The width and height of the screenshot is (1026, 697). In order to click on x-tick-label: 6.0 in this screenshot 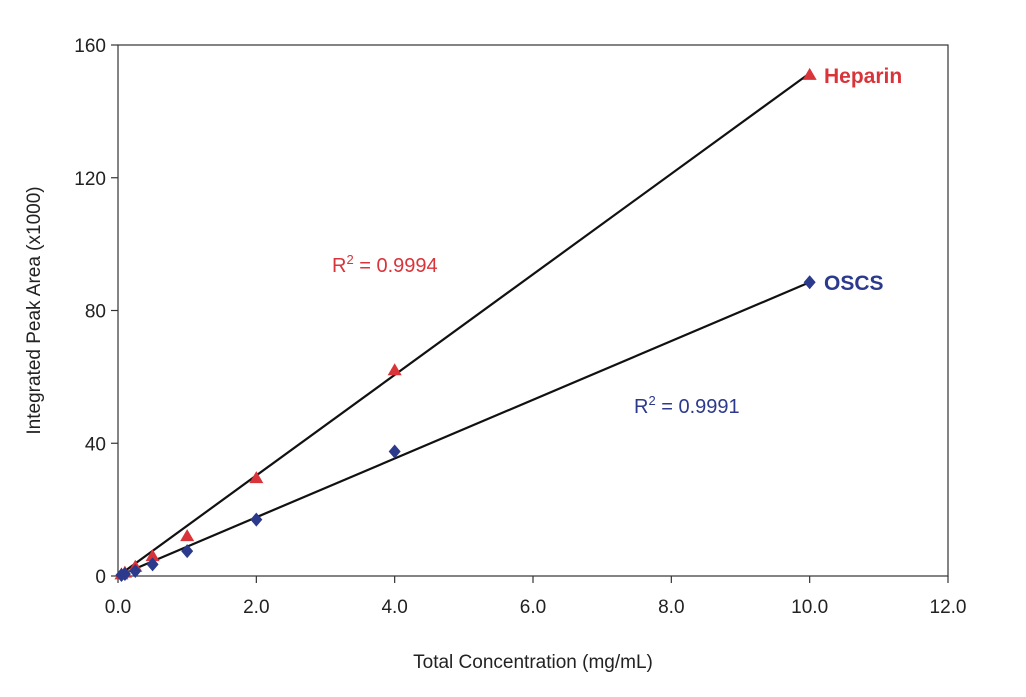, I will do `click(533, 607)`.